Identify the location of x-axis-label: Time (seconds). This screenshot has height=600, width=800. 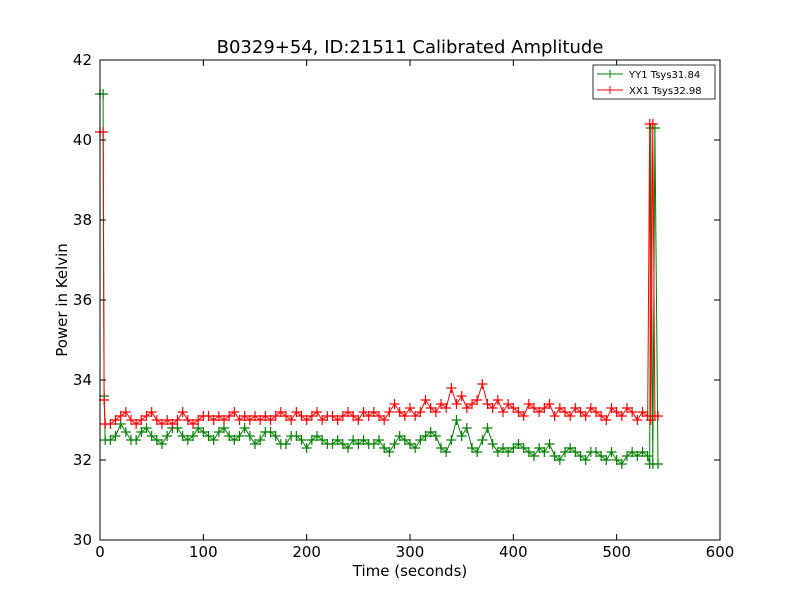
(410, 571).